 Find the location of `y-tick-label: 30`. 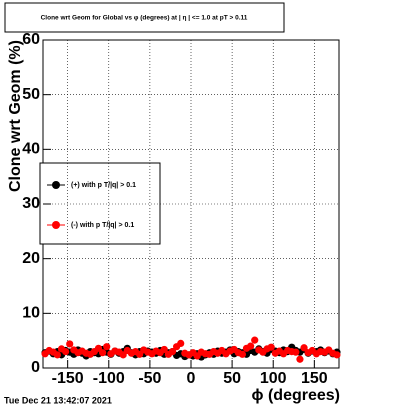

y-tick-label: 30 is located at coordinates (31, 203).